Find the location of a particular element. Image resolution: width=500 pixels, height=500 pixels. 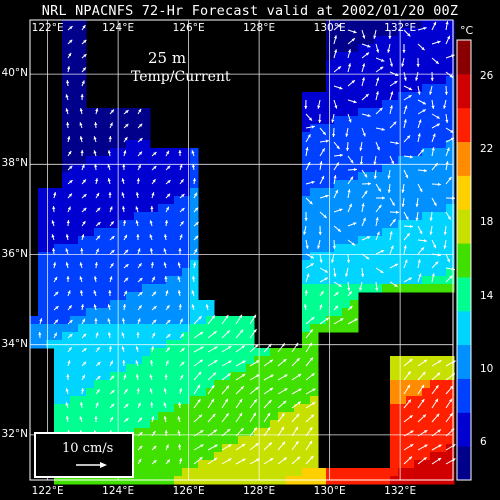

lon-tick-bottom-label: 124°E is located at coordinates (118, 491).